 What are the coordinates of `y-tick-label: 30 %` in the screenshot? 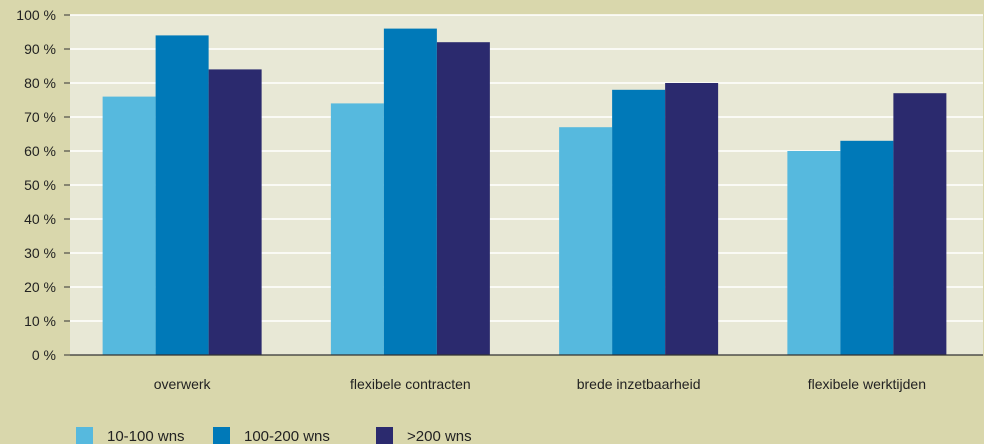 It's located at (40, 253).